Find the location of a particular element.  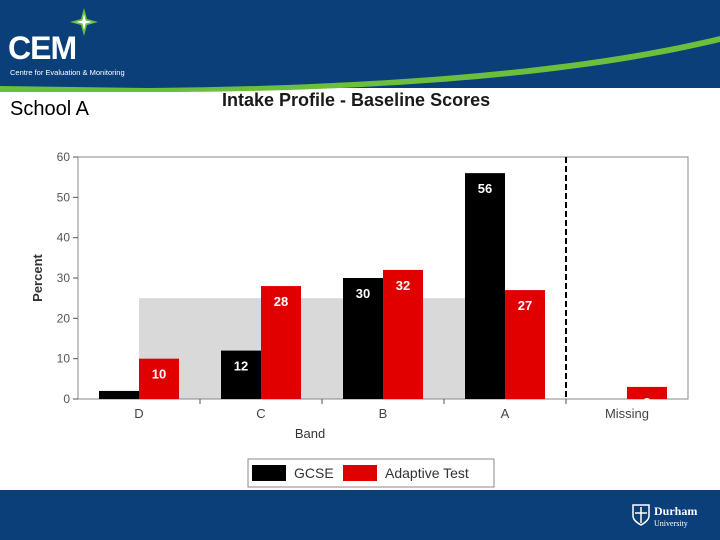

adaptive-data-label: 3 is located at coordinates (646, 402).